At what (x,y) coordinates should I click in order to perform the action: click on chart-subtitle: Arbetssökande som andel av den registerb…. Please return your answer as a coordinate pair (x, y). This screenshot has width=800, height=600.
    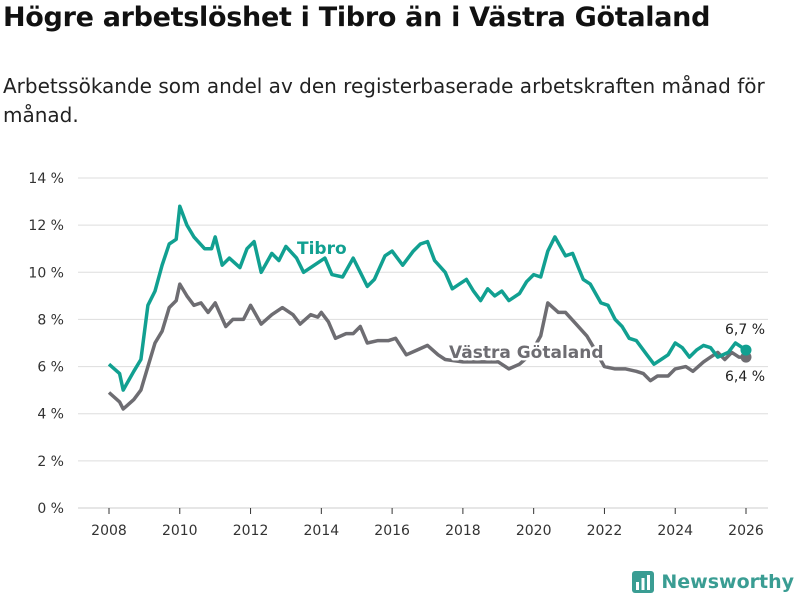
    Looking at the image, I should click on (384, 100).